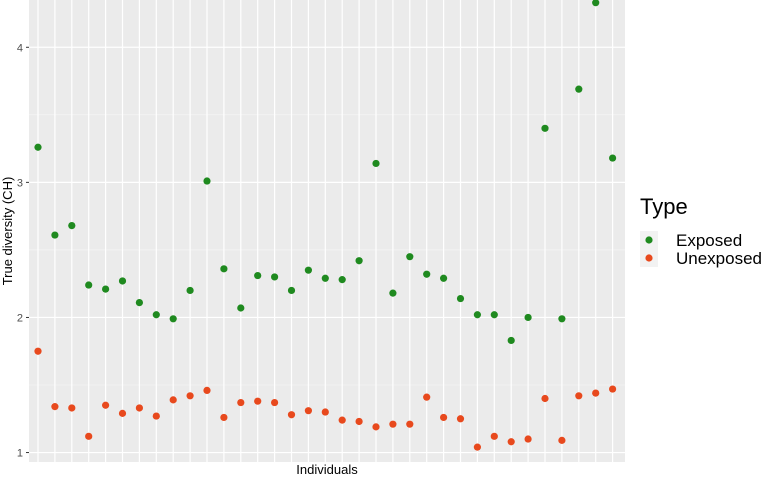  I want to click on y-tick-label: 1, so click(20, 454).